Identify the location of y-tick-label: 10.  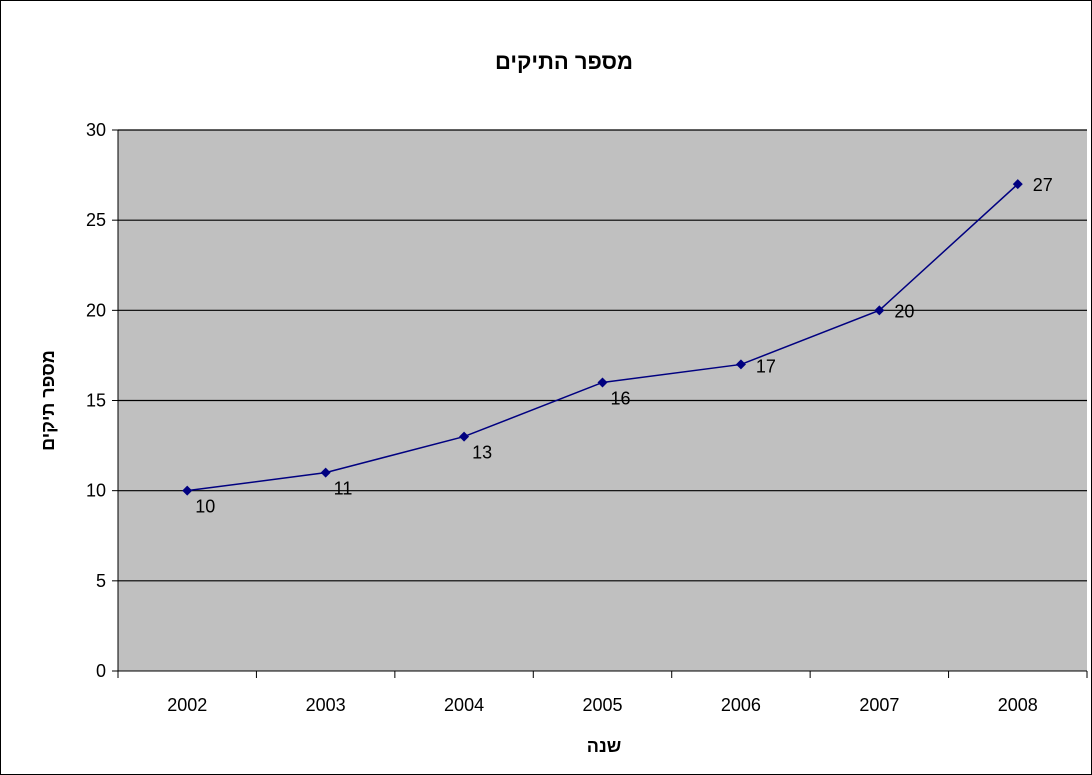
(96, 491).